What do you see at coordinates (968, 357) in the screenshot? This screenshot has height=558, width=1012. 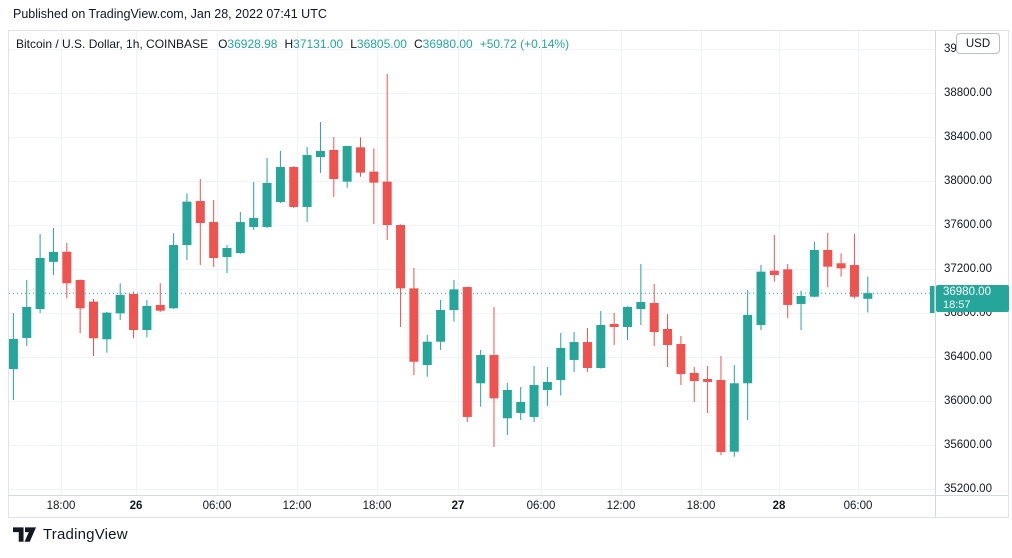 I see `price-tick-label: 36400.00` at bounding box center [968, 357].